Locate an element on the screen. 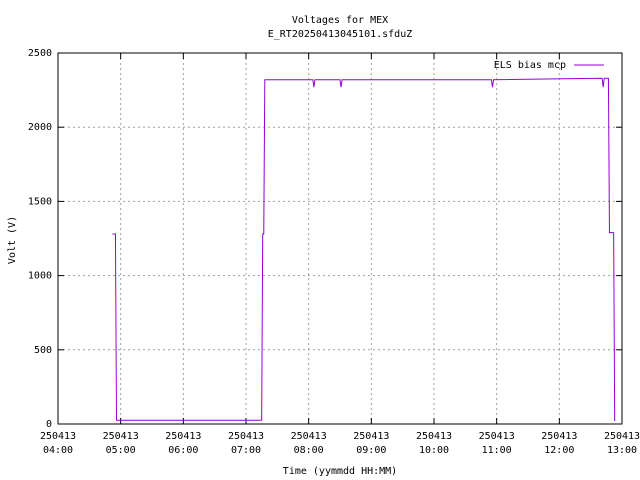 The image size is (640, 480). x-axis-label: Time (yymmdd HH:MM) is located at coordinates (340, 471).